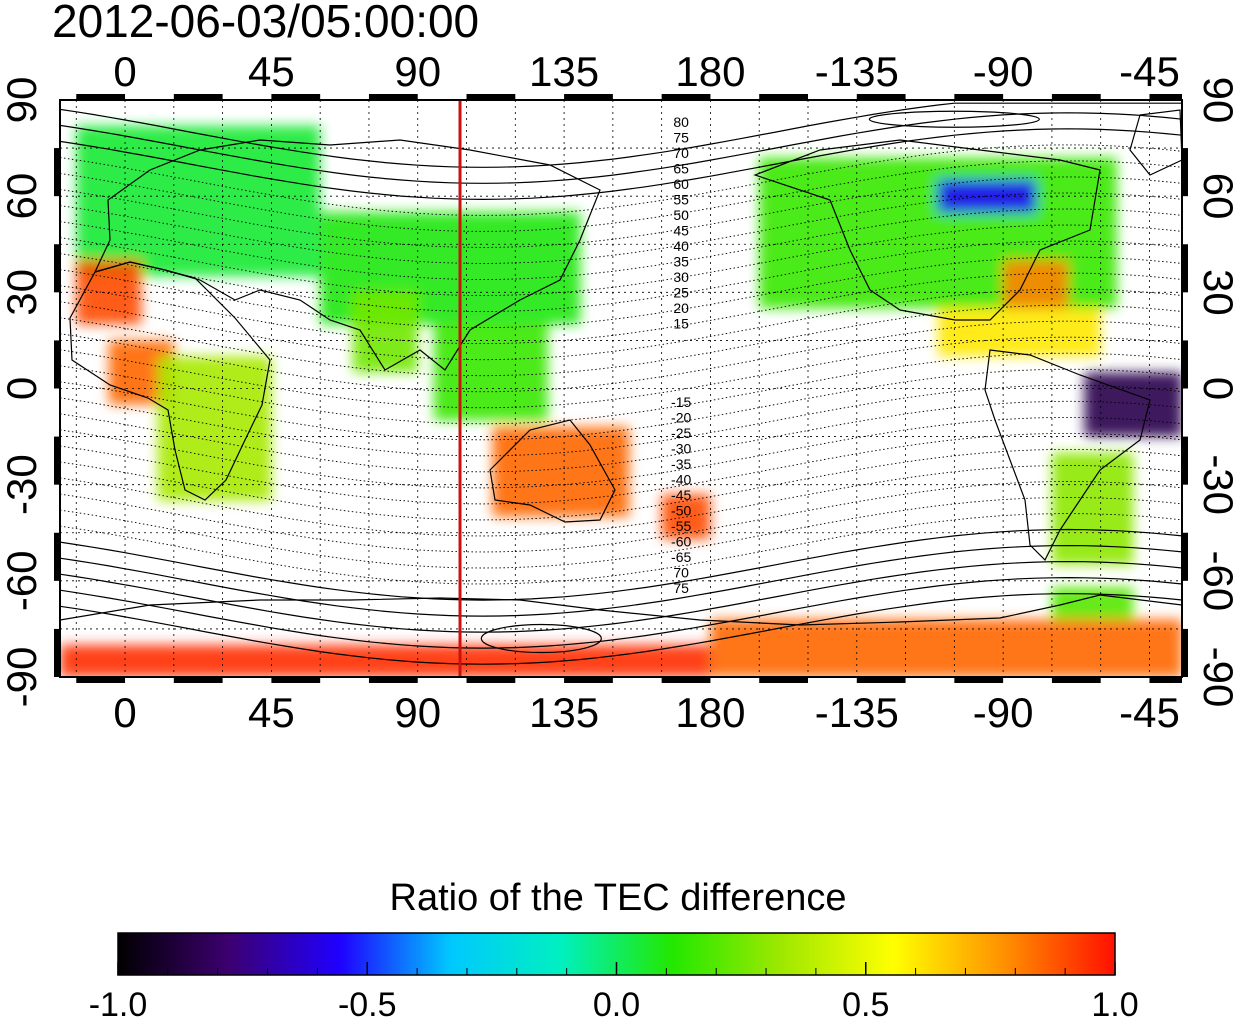  Describe the element at coordinates (1217, 100) in the screenshot. I see `right-lat-tick-label: 90` at that location.